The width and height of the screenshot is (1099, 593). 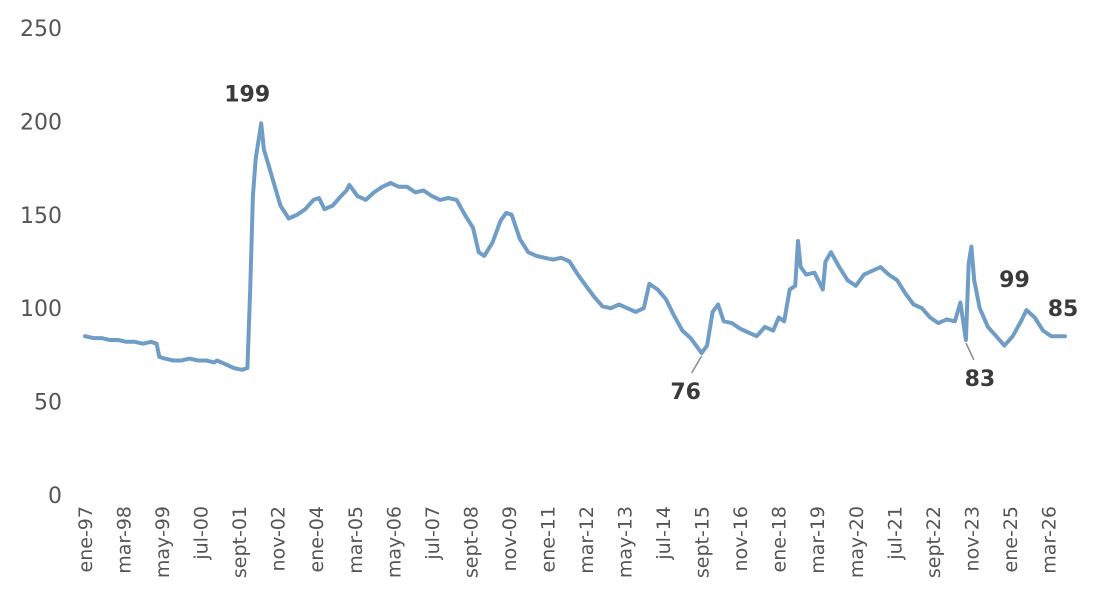 What do you see at coordinates (1011, 539) in the screenshot?
I see `x-tick-label: ene-25` at bounding box center [1011, 539].